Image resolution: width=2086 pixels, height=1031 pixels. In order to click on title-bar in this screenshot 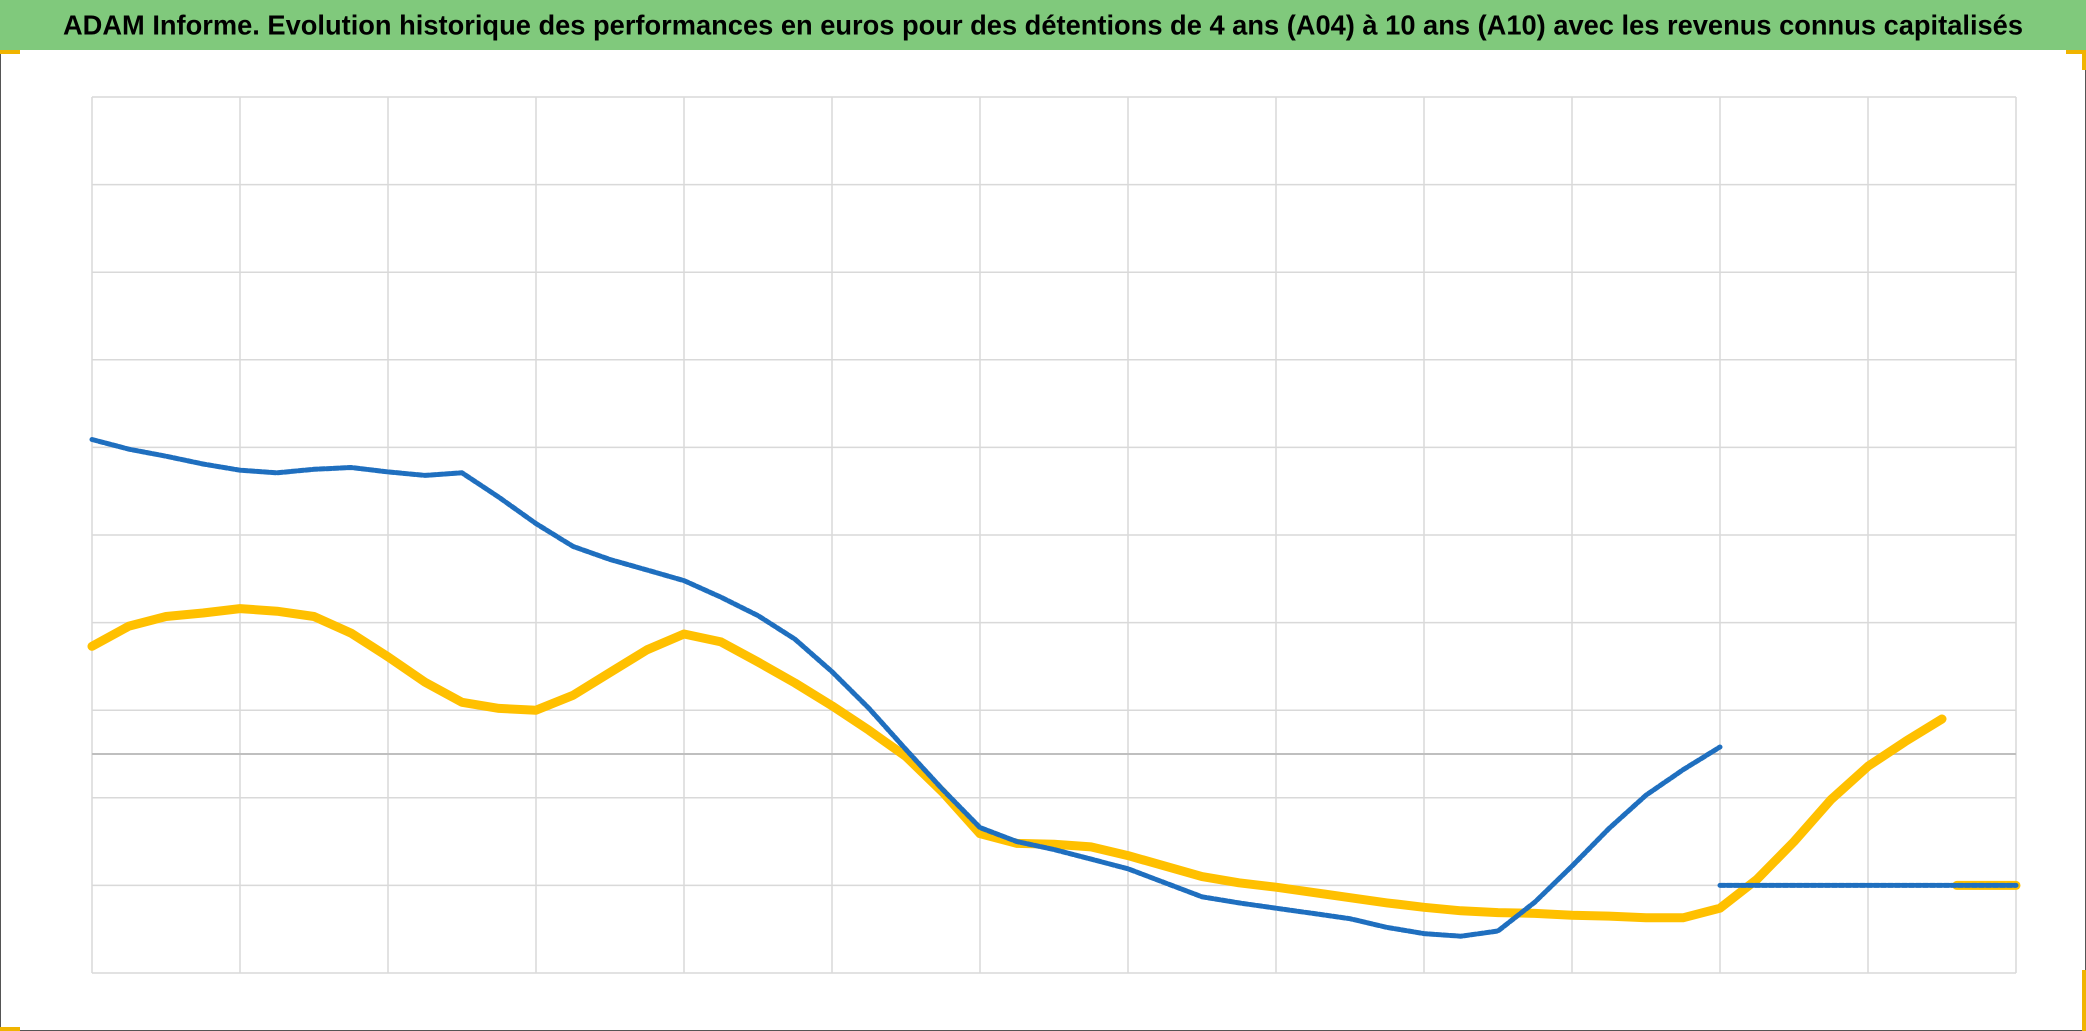, I will do `click(1043, 25)`.